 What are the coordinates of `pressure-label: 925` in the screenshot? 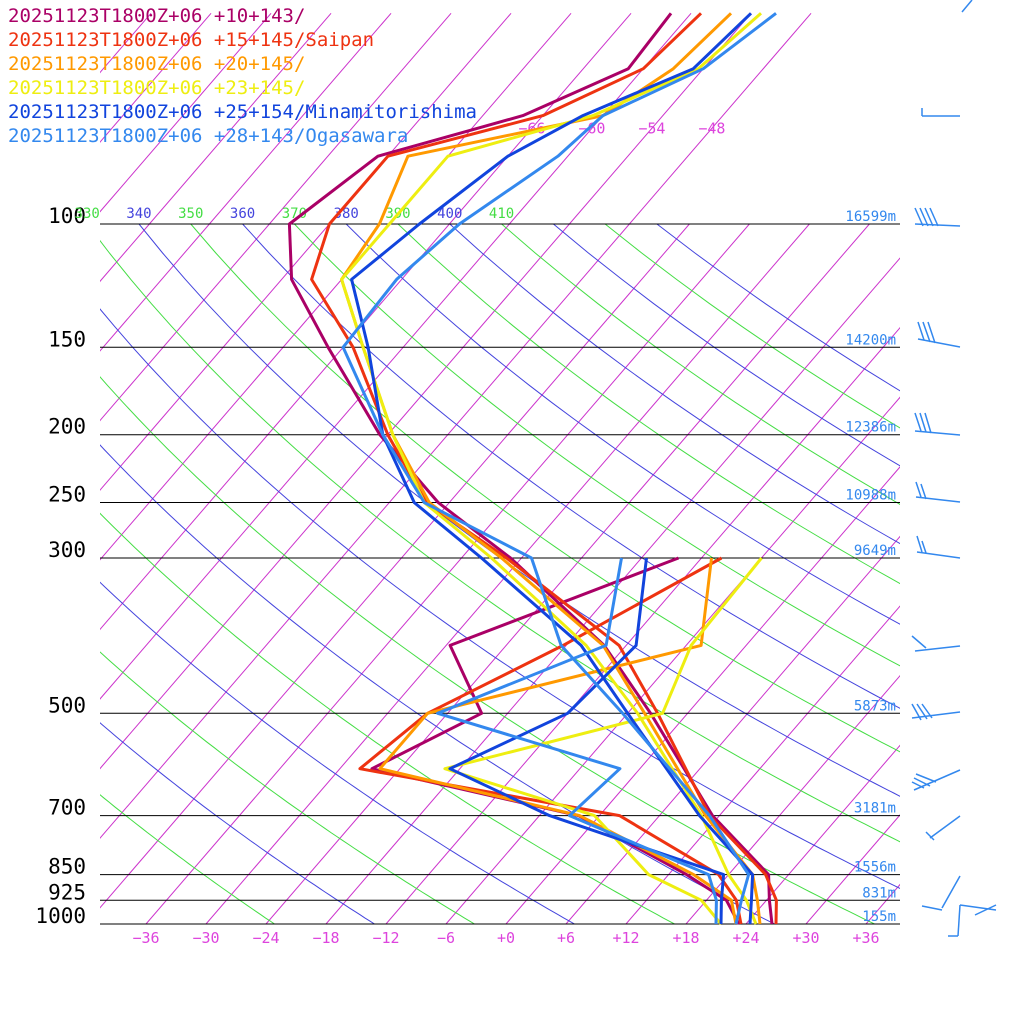 It's located at (67, 892).